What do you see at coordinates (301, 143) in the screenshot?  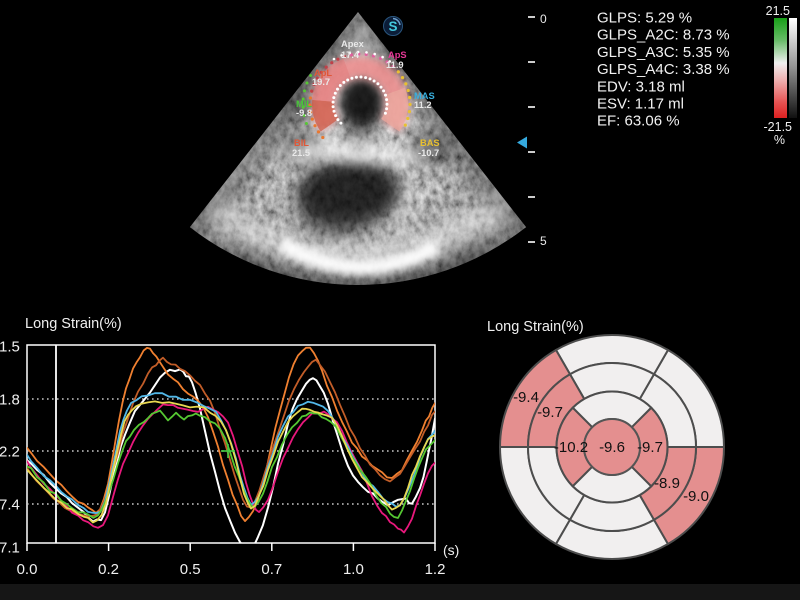 I see `svg-text: BIL` at bounding box center [301, 143].